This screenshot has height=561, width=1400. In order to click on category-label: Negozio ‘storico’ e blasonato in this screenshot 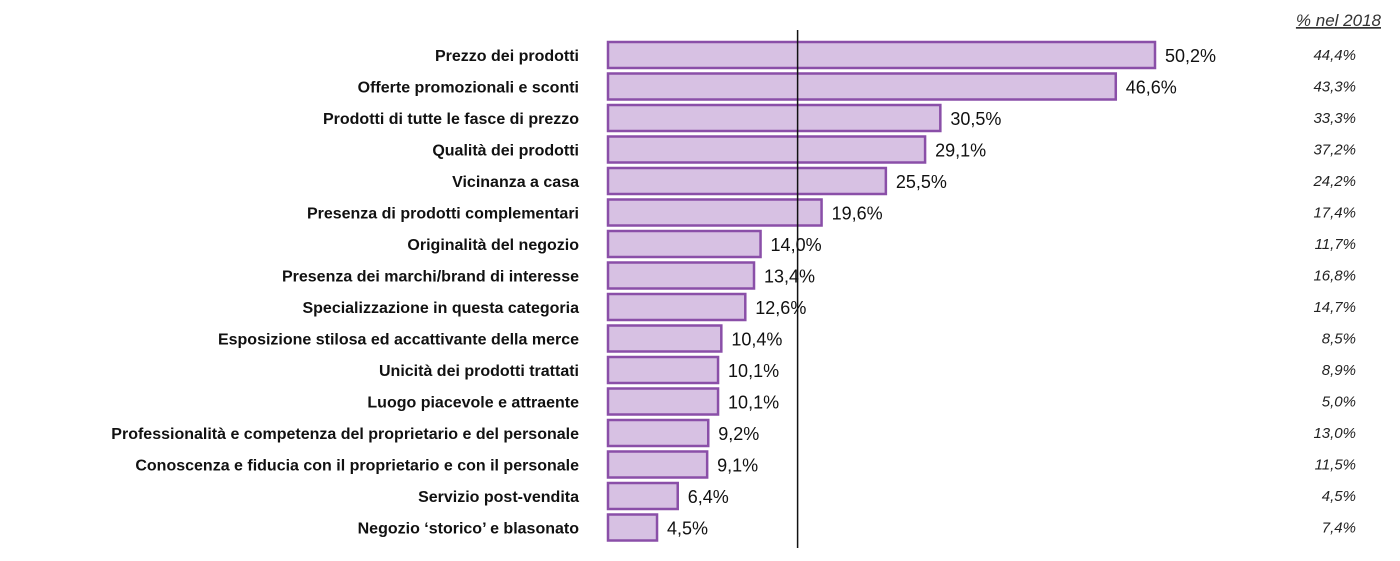, I will do `click(469, 529)`.